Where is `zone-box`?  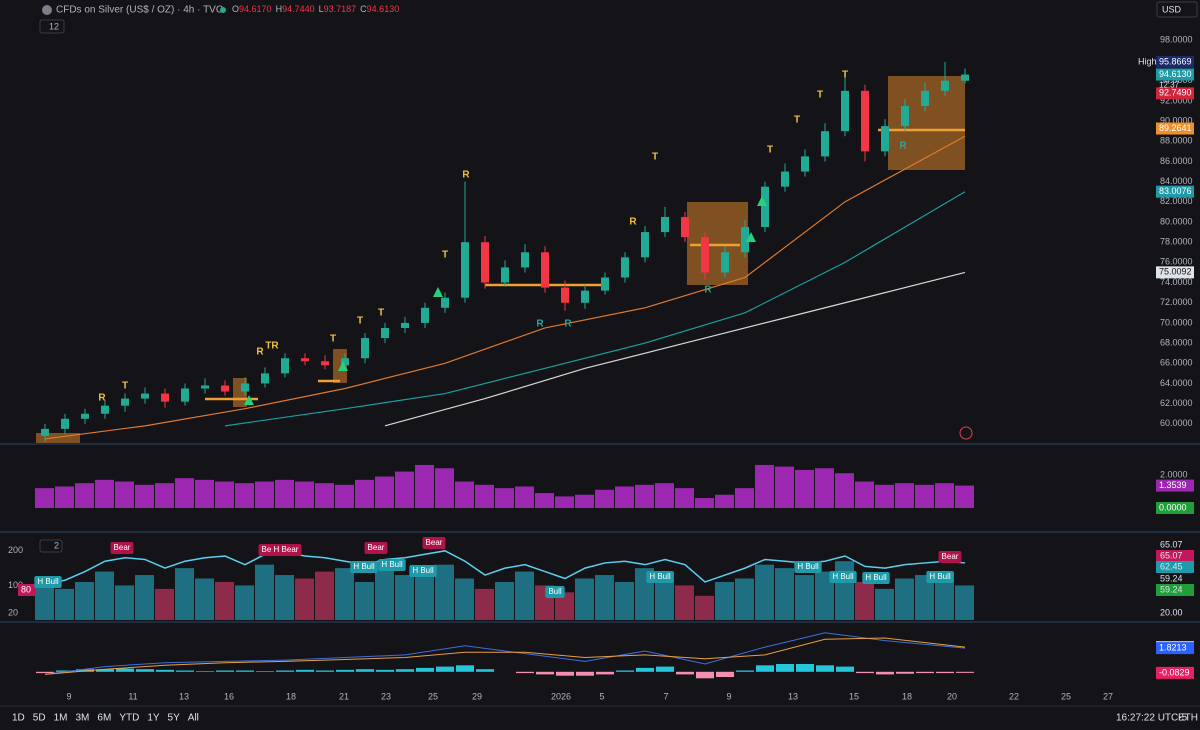 zone-box is located at coordinates (340, 366).